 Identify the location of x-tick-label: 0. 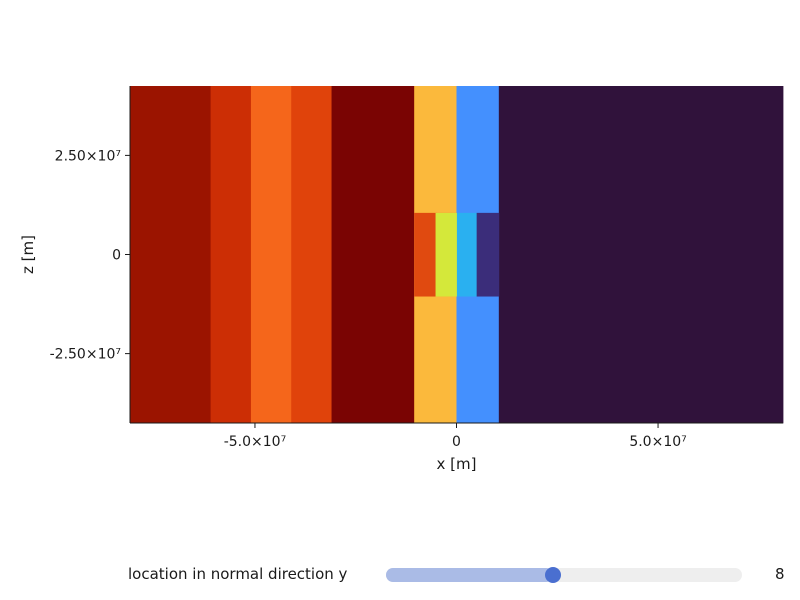
(456, 442).